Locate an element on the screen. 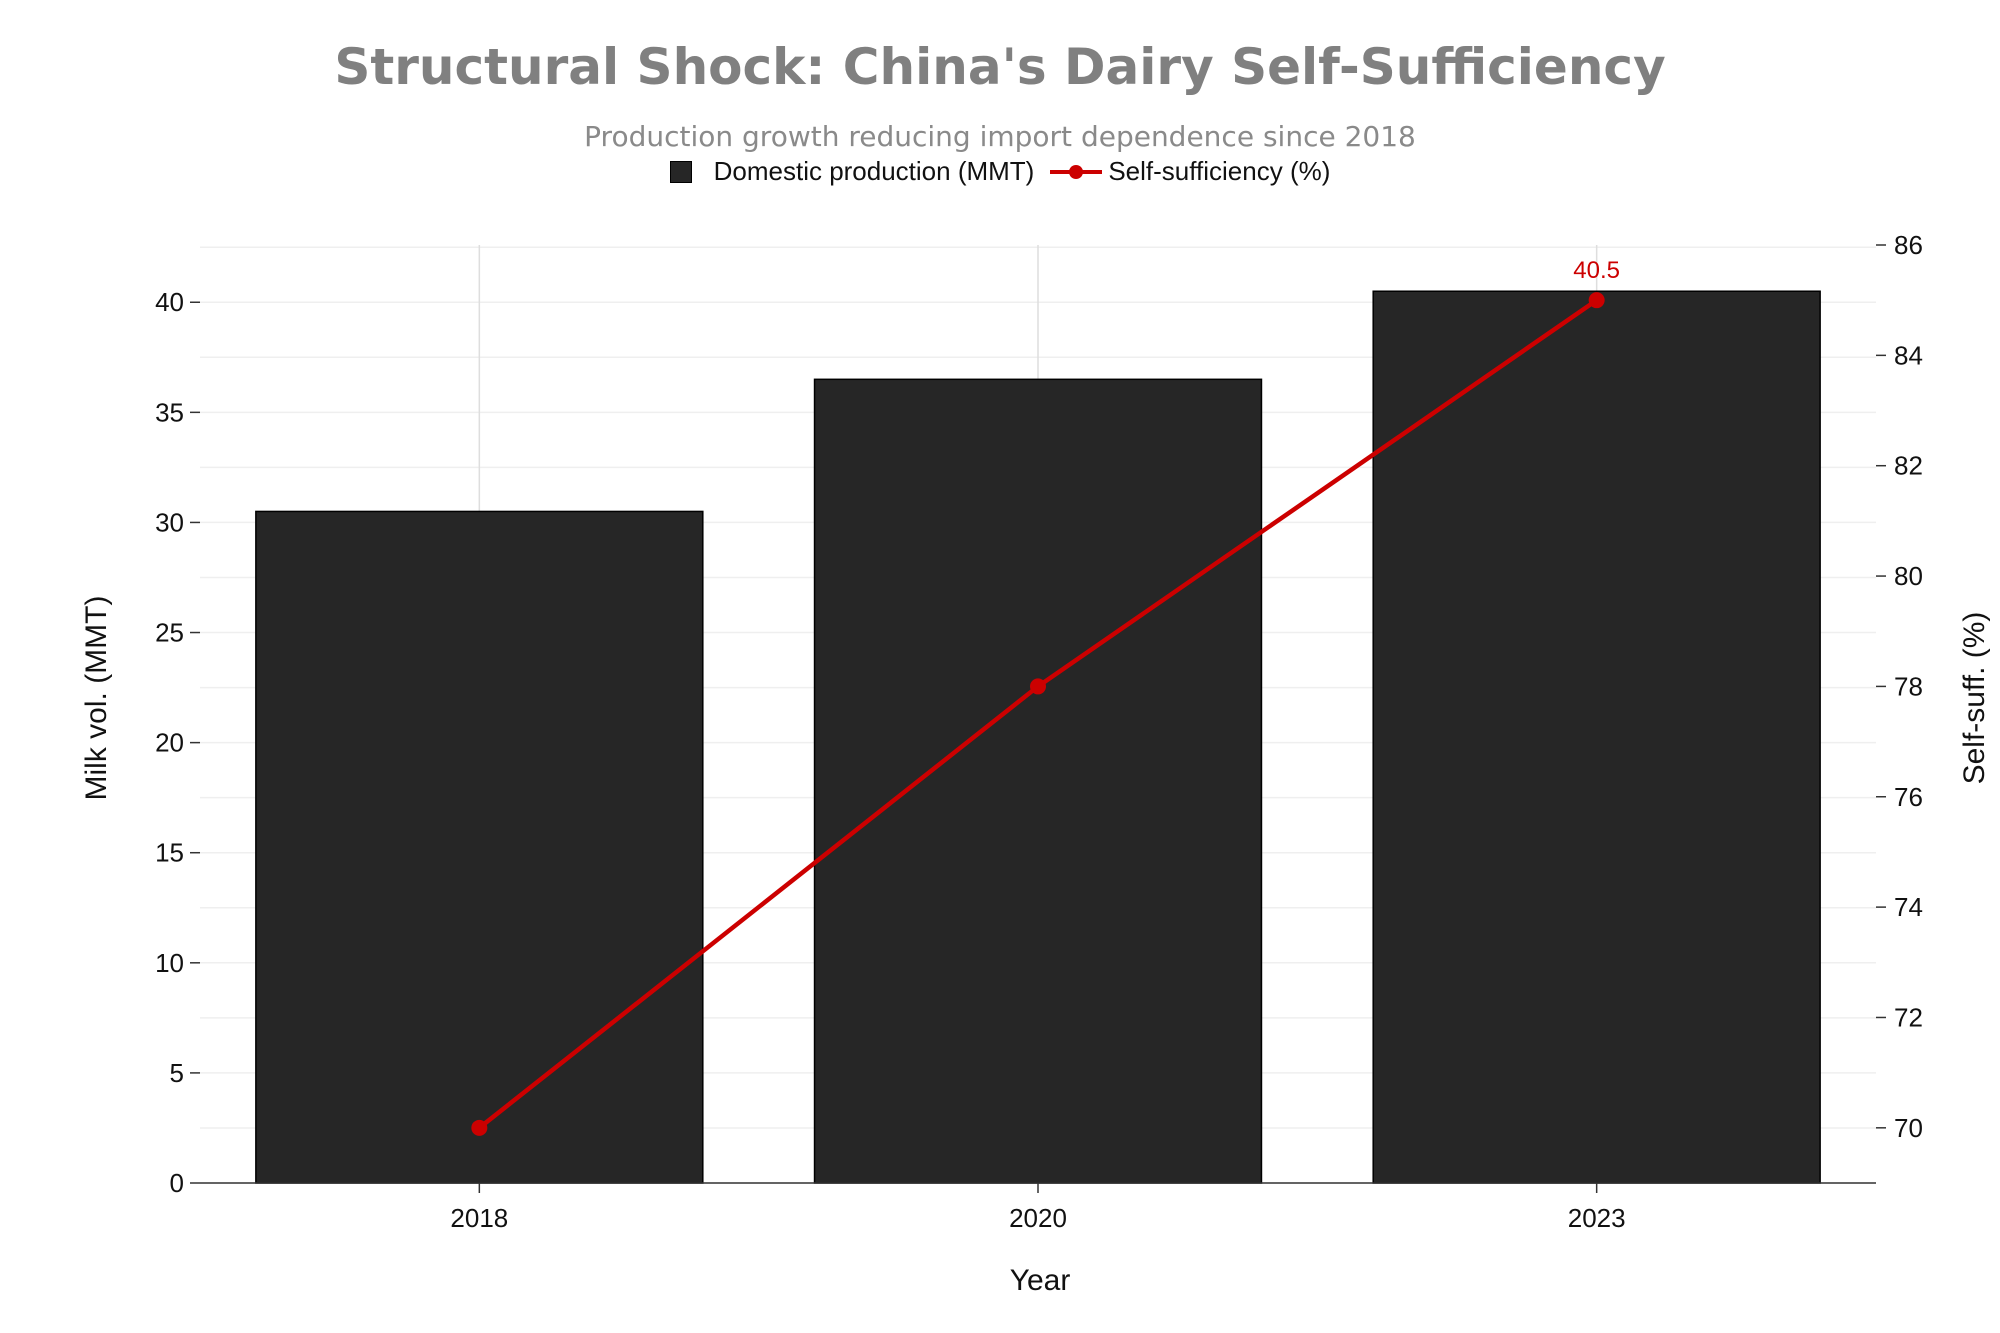  y-tick-label: 15 is located at coordinates (169, 853).